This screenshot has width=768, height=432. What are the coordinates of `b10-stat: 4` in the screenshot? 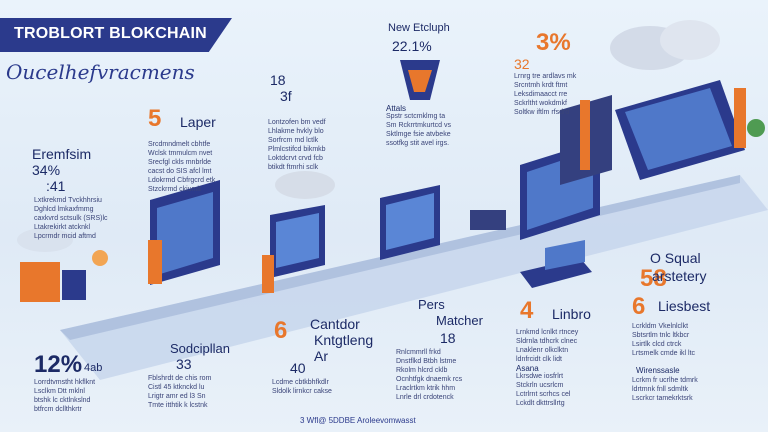 It's located at (527, 310).